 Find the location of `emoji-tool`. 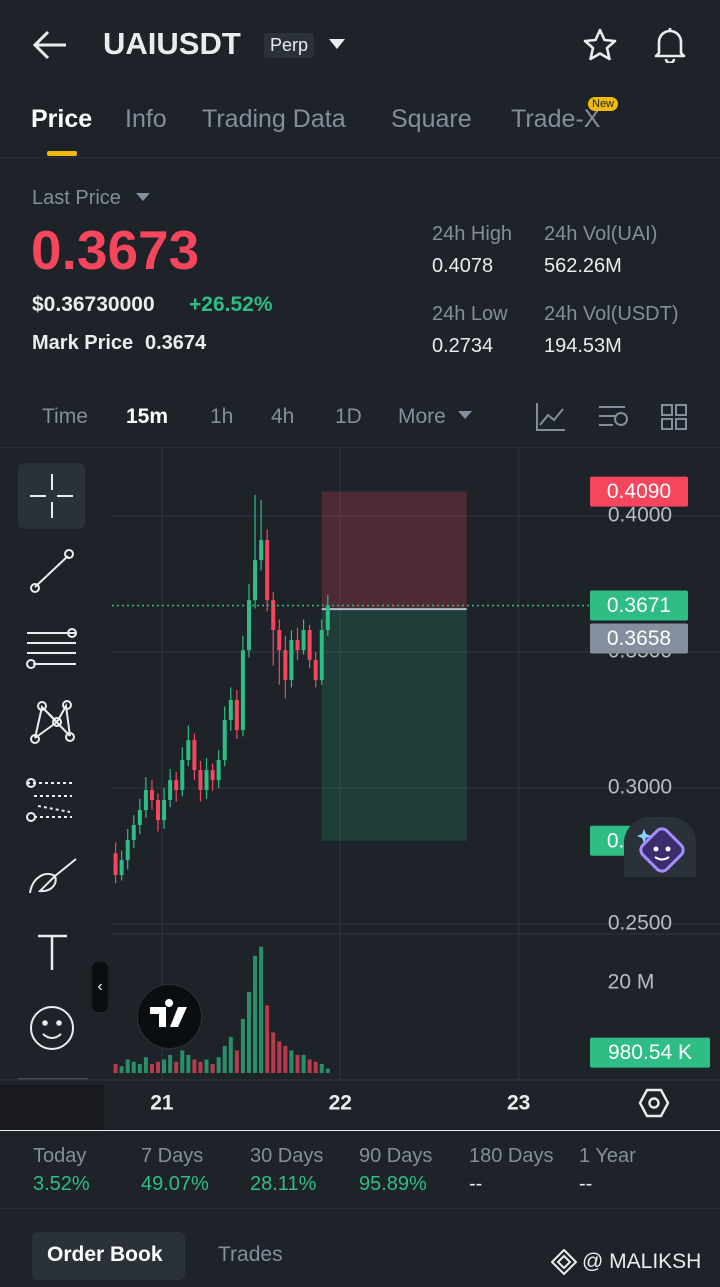

emoji-tool is located at coordinates (52, 1028).